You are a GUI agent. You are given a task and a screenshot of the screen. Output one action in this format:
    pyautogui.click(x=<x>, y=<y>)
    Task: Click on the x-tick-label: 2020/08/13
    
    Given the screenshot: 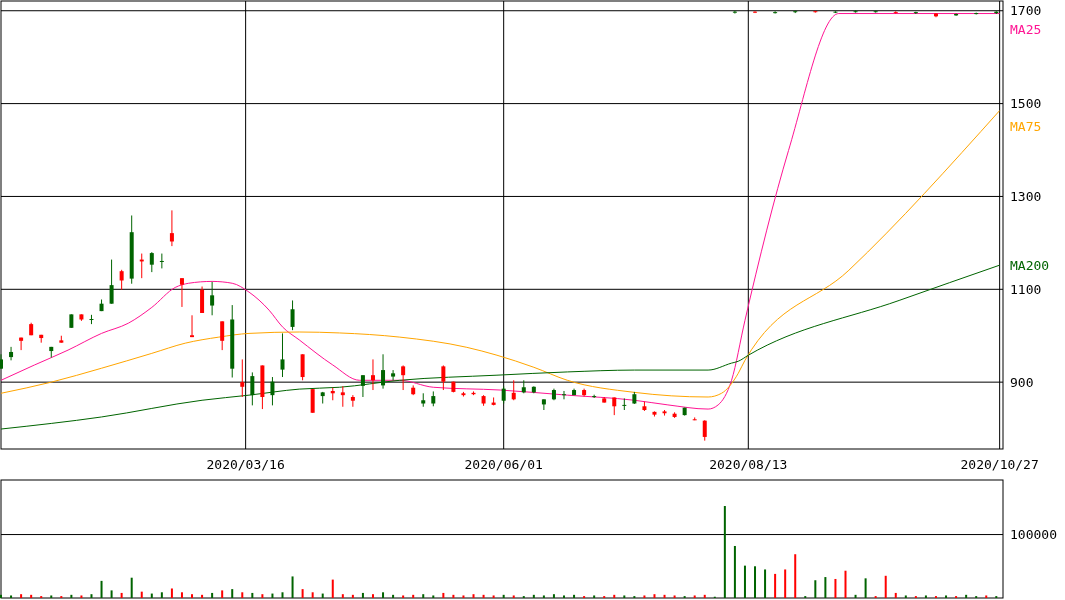 What is the action you would take?
    pyautogui.click(x=748, y=464)
    